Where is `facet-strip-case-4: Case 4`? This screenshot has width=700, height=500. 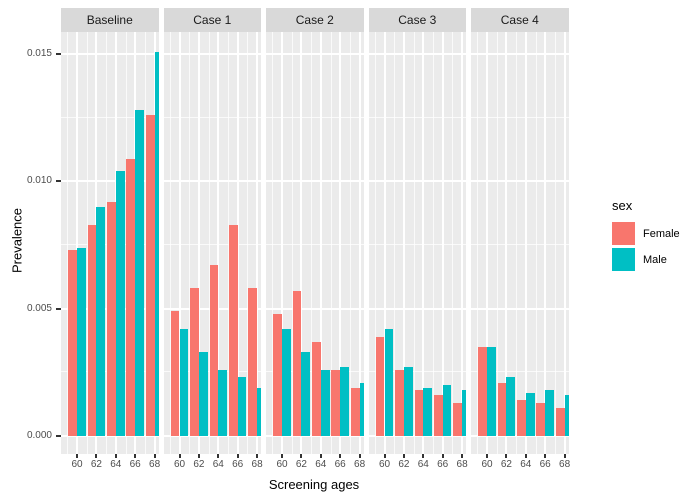 facet-strip-case-4: Case 4 is located at coordinates (520, 20).